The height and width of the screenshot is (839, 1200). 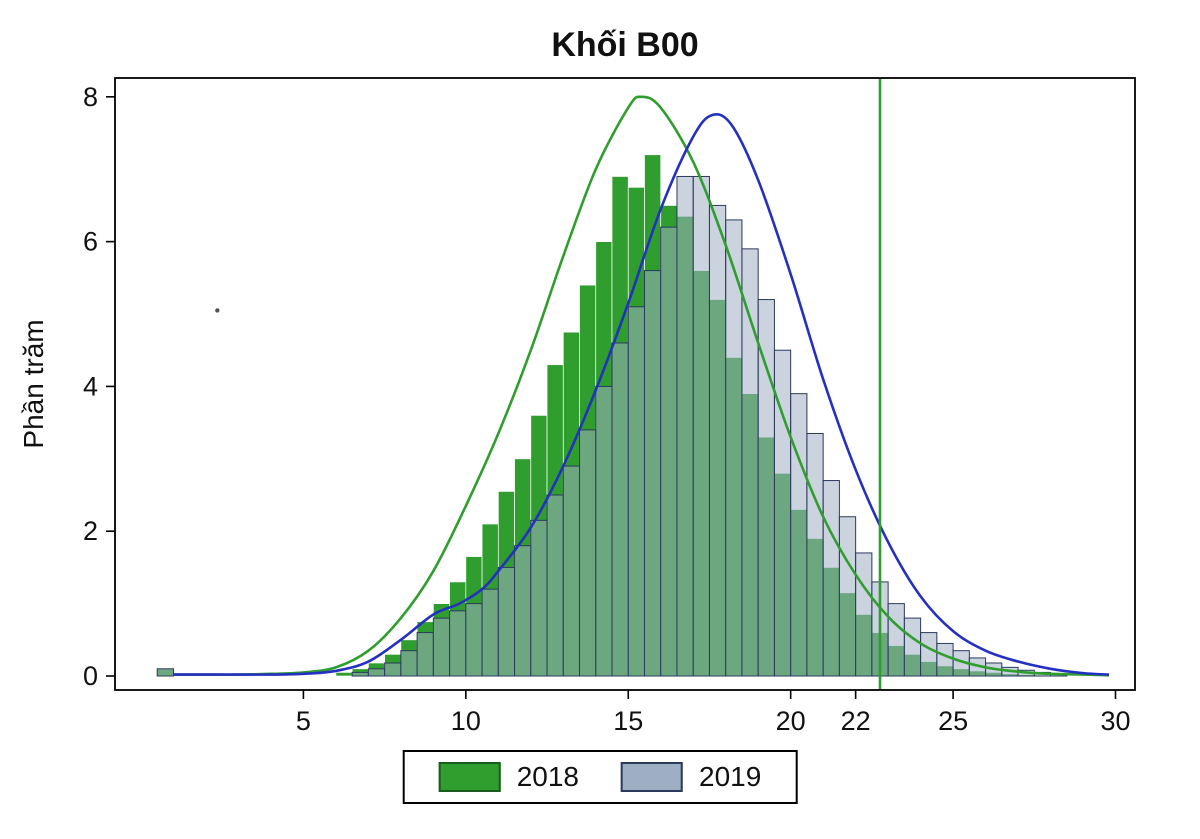 What do you see at coordinates (90, 242) in the screenshot?
I see `y-tick-label: 6` at bounding box center [90, 242].